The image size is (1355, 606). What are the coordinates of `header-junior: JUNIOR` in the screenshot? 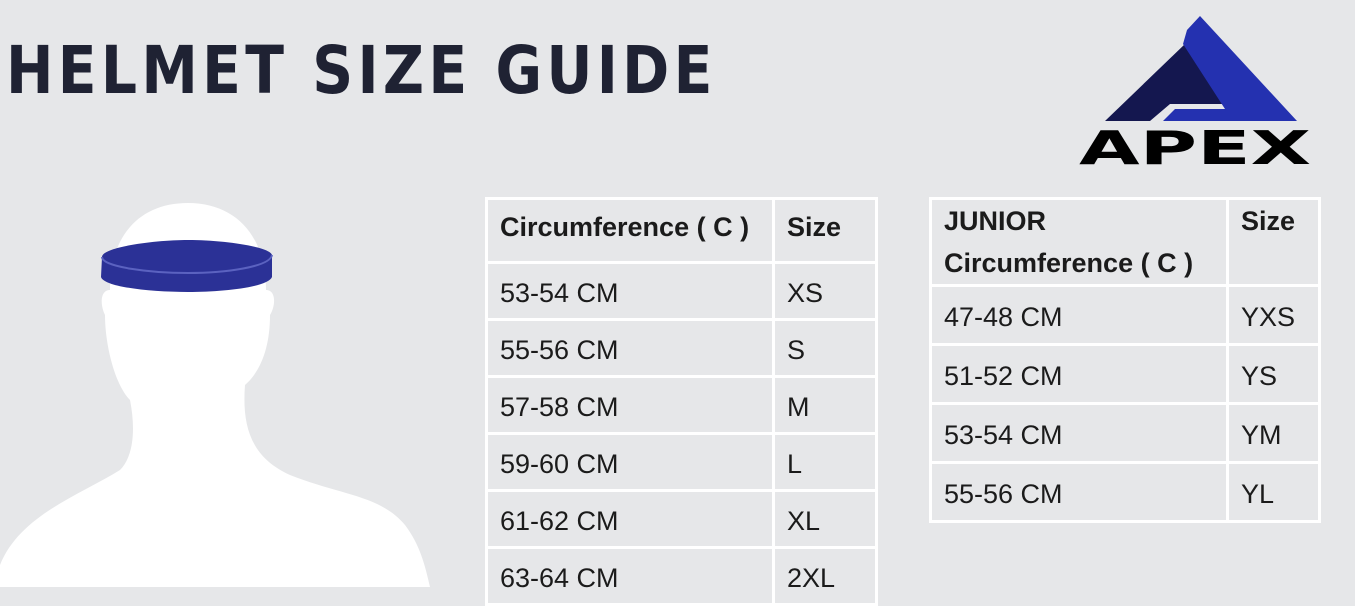 It's located at (995, 221).